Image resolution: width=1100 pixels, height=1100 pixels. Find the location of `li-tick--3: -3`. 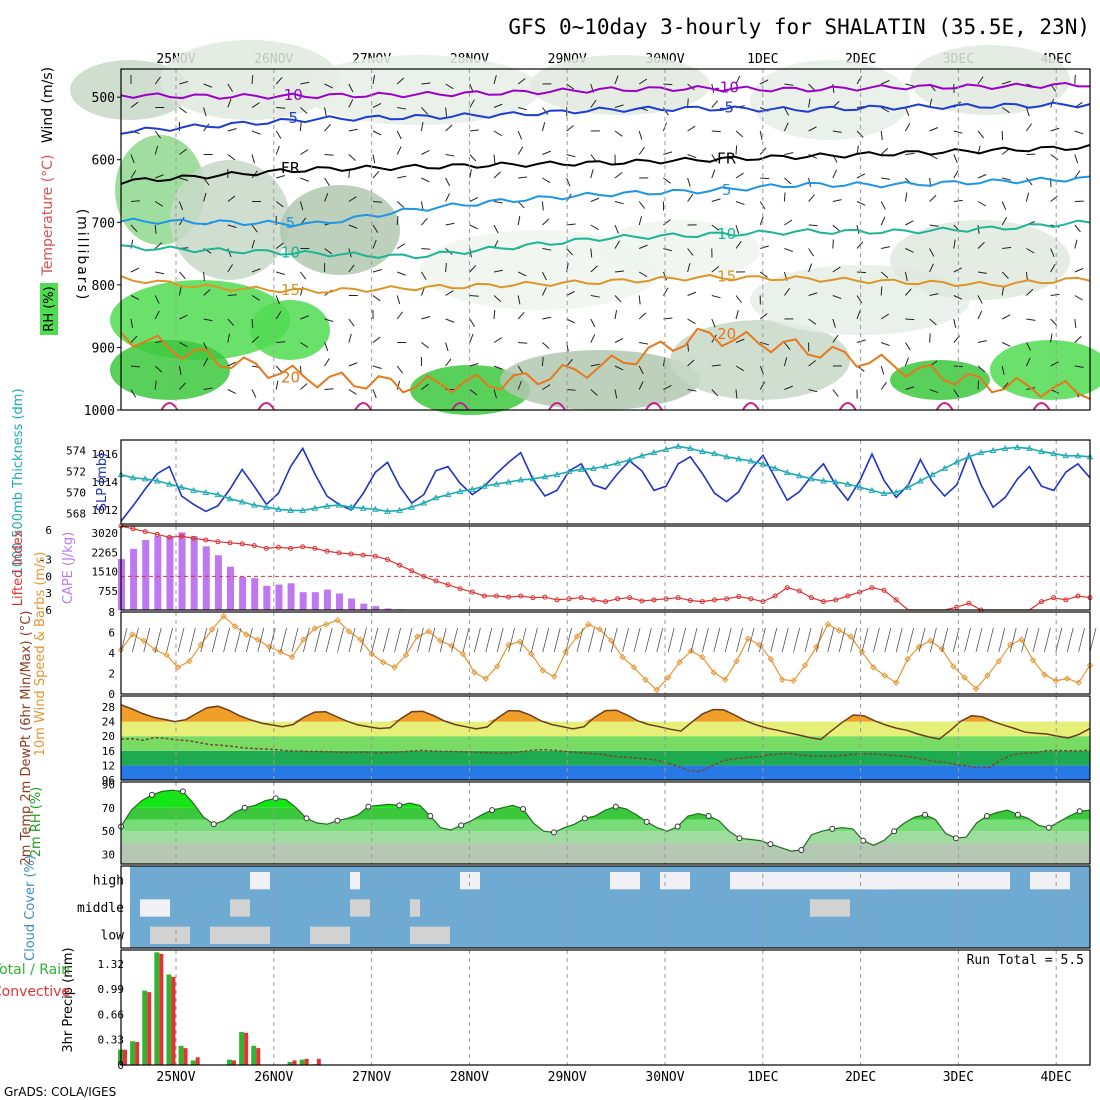

li-tick--3: -3 is located at coordinates (45, 560).